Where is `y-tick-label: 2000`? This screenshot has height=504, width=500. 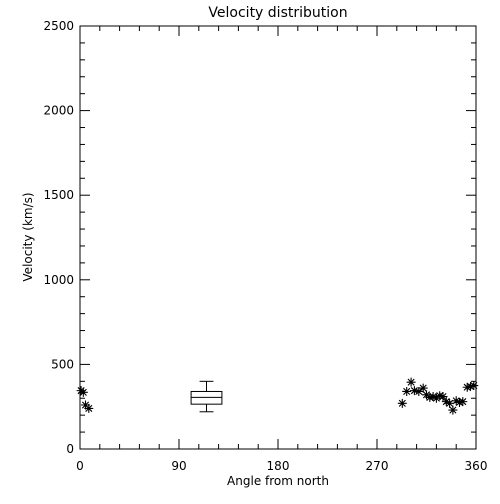
y-tick-label: 2000 is located at coordinates (58, 111).